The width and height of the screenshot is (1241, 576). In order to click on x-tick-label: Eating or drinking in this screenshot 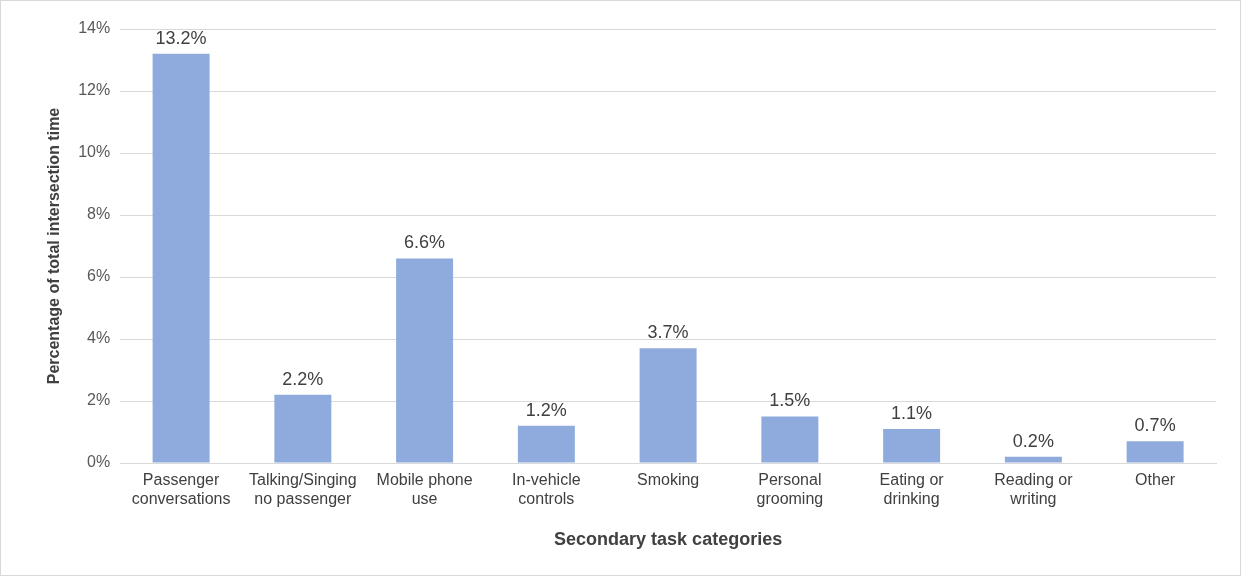, I will do `click(912, 489)`.